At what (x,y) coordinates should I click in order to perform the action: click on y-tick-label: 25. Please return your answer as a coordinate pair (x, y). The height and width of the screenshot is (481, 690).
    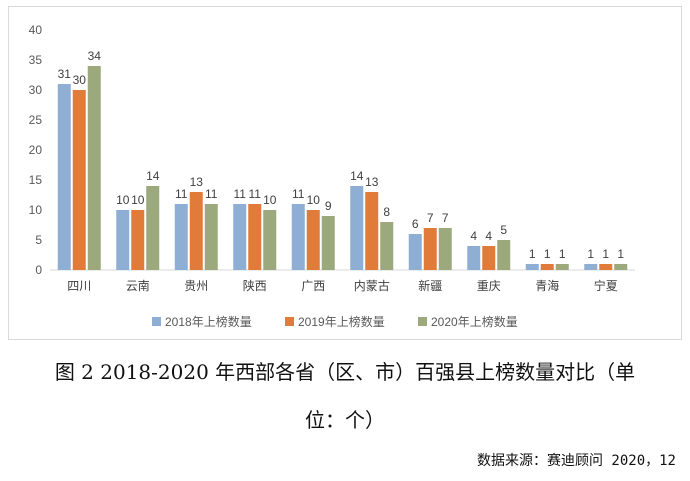
    Looking at the image, I should click on (36, 120).